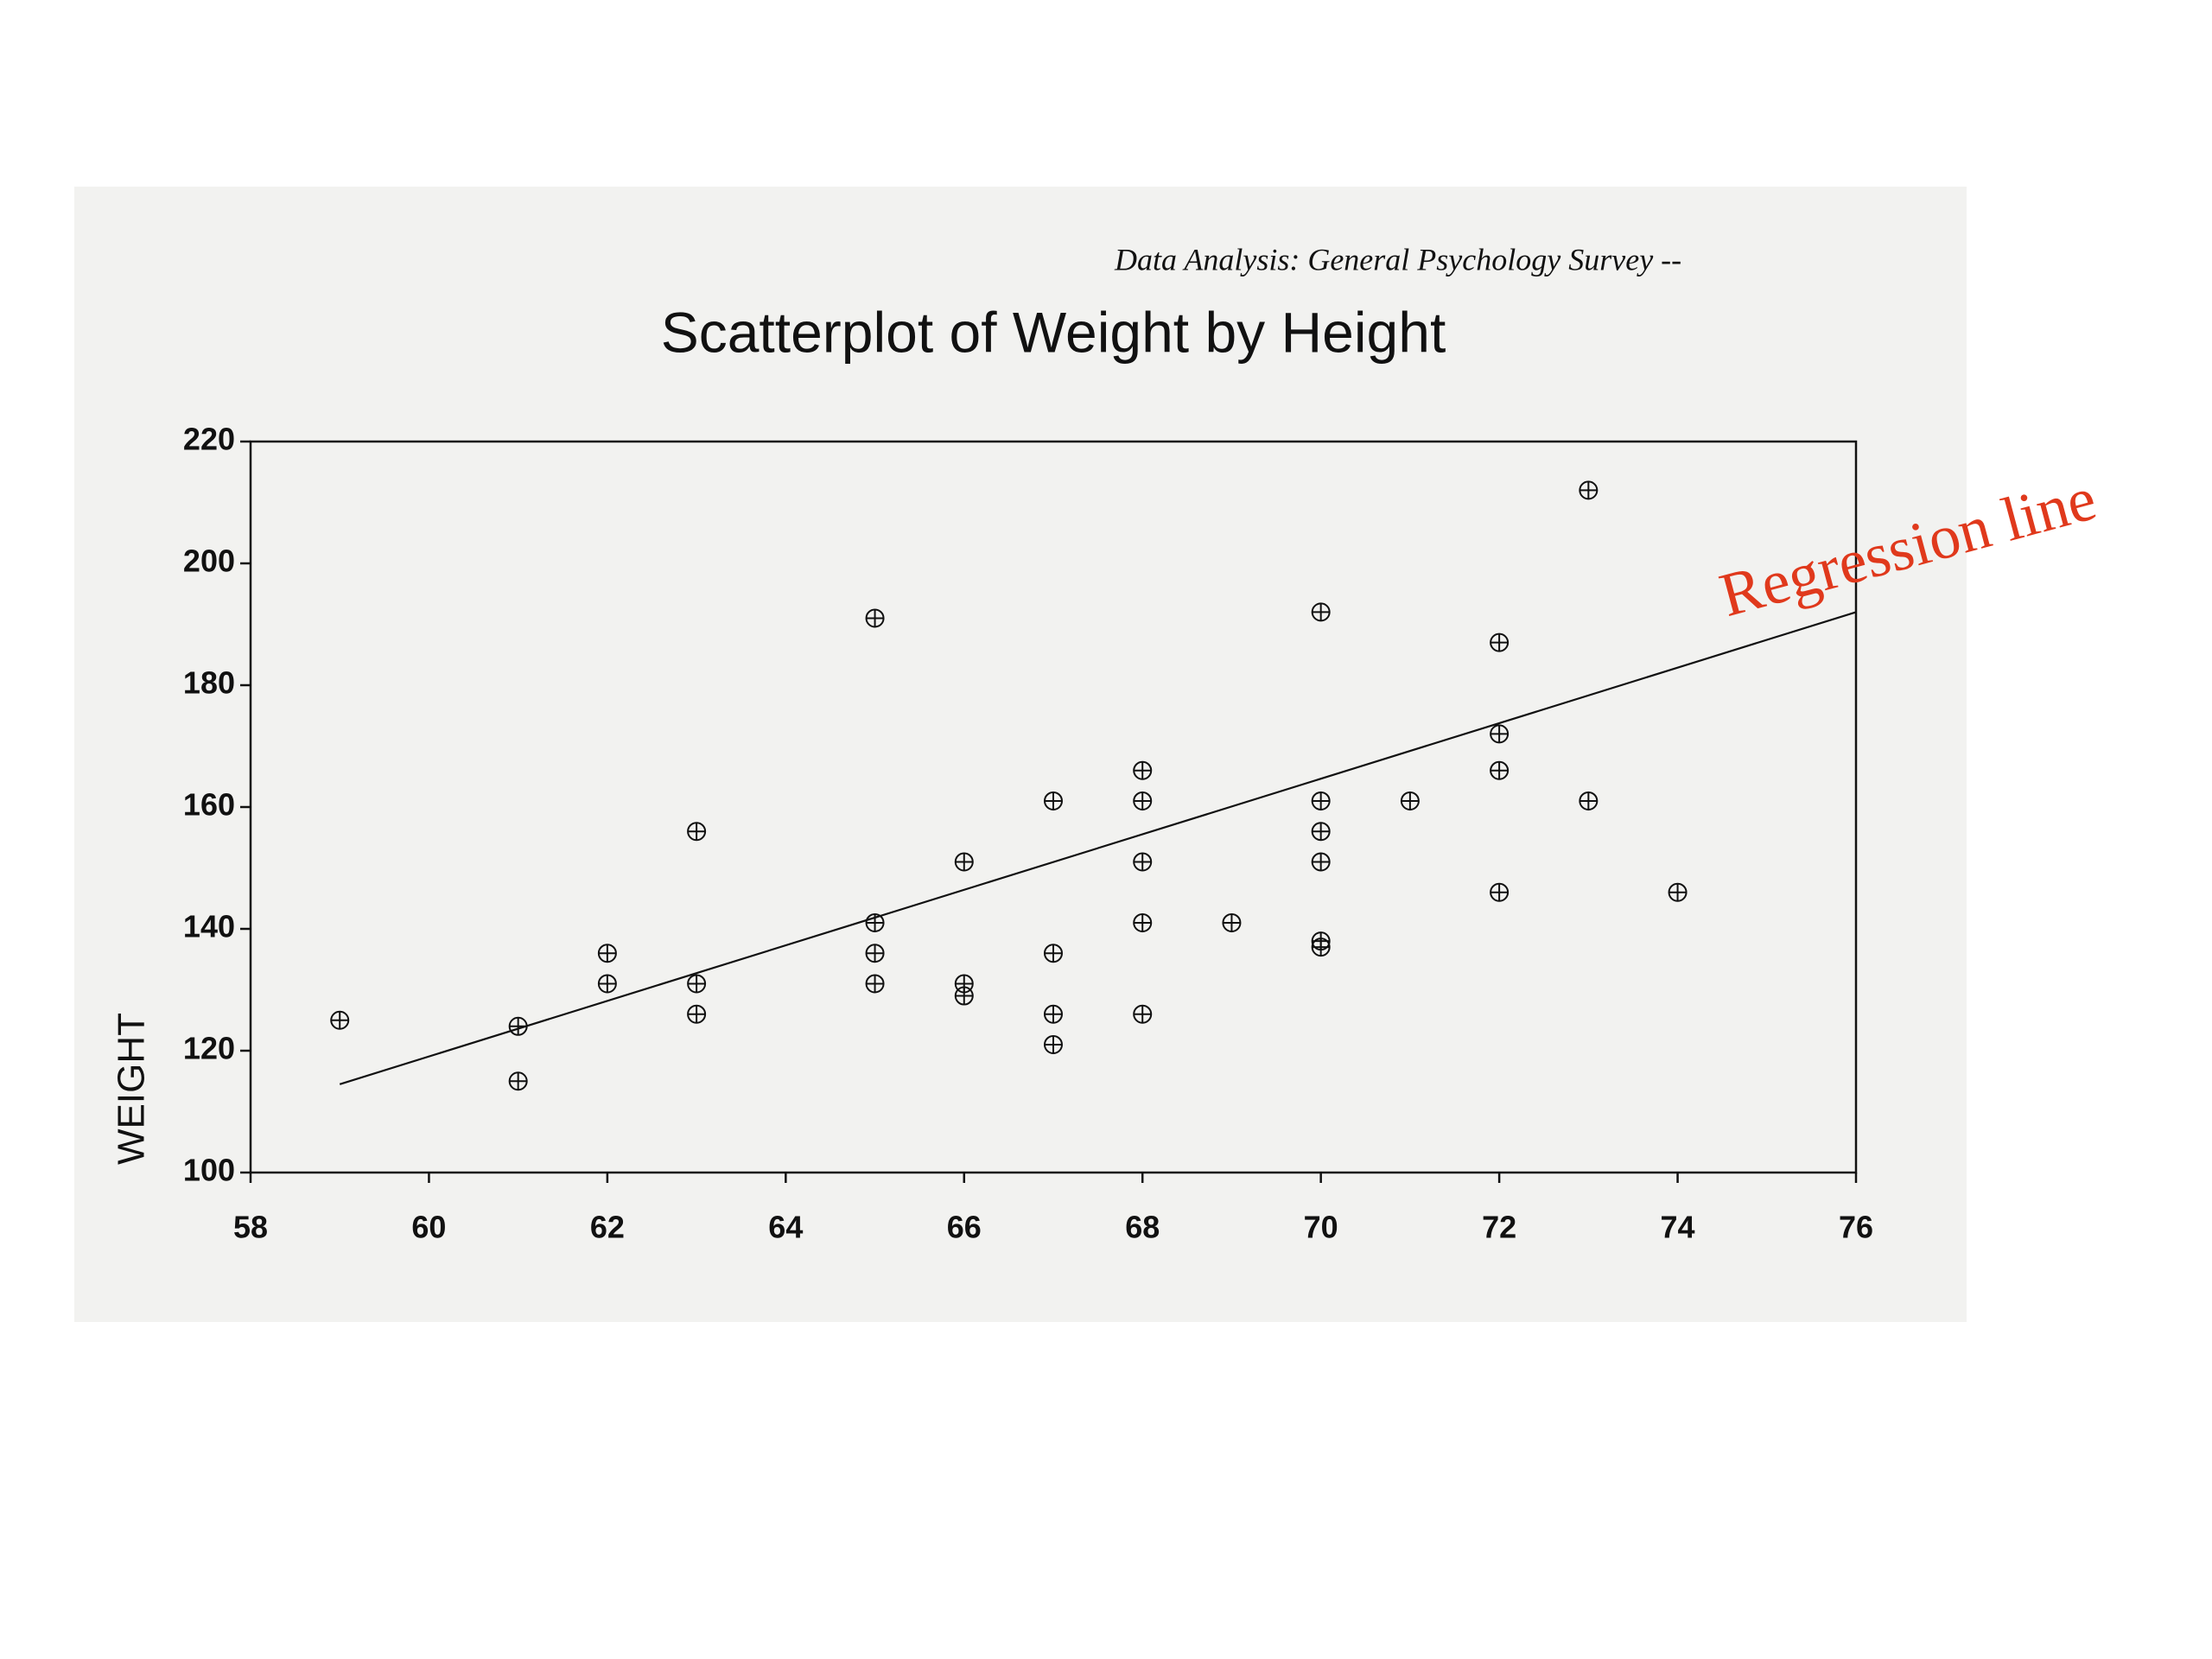 Image resolution: width=2212 pixels, height=1659 pixels. Describe the element at coordinates (1856, 1227) in the screenshot. I see `x-tick-label: 76` at that location.